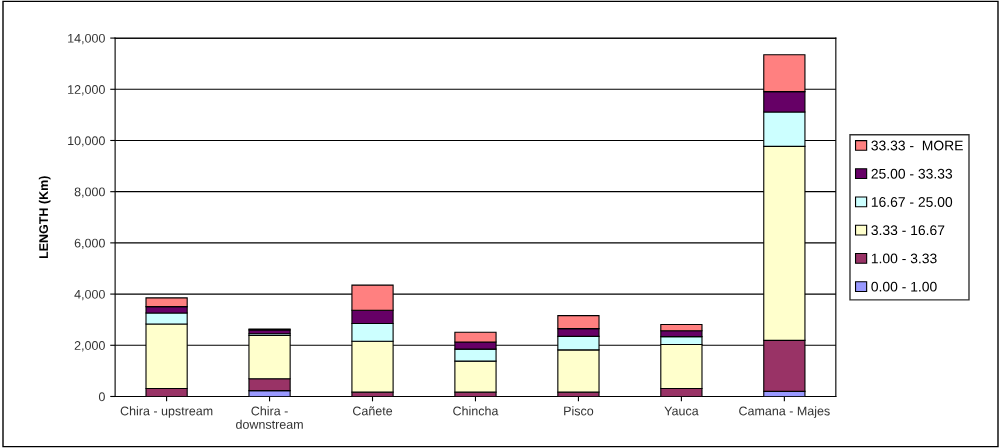 This screenshot has width=1001, height=448. I want to click on y-tick-label: 10,000, so click(86, 141).